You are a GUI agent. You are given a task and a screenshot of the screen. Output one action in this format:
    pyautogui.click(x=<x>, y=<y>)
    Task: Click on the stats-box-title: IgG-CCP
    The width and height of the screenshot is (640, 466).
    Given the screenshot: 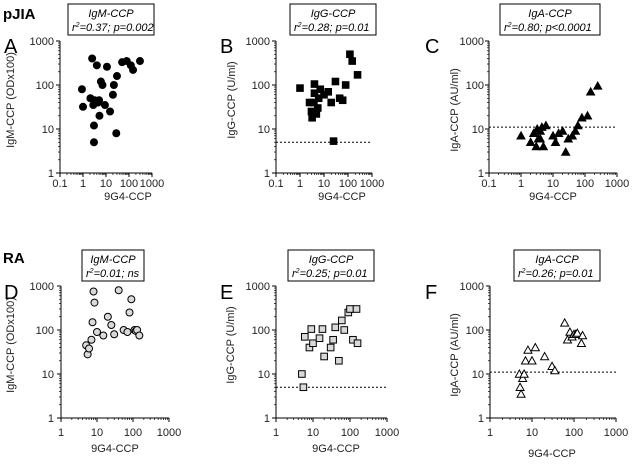 What is the action you would take?
    pyautogui.click(x=333, y=14)
    